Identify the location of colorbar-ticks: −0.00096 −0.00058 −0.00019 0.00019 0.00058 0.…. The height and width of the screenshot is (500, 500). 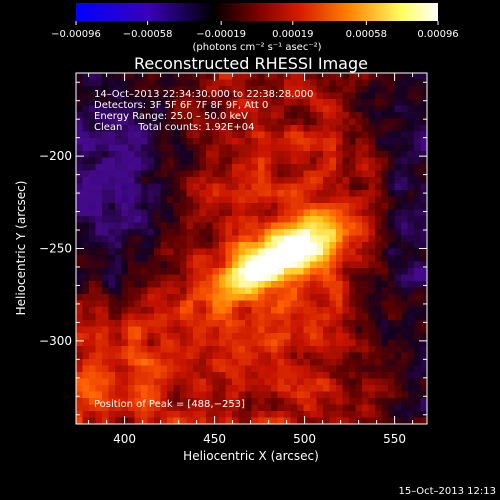
(255, 30).